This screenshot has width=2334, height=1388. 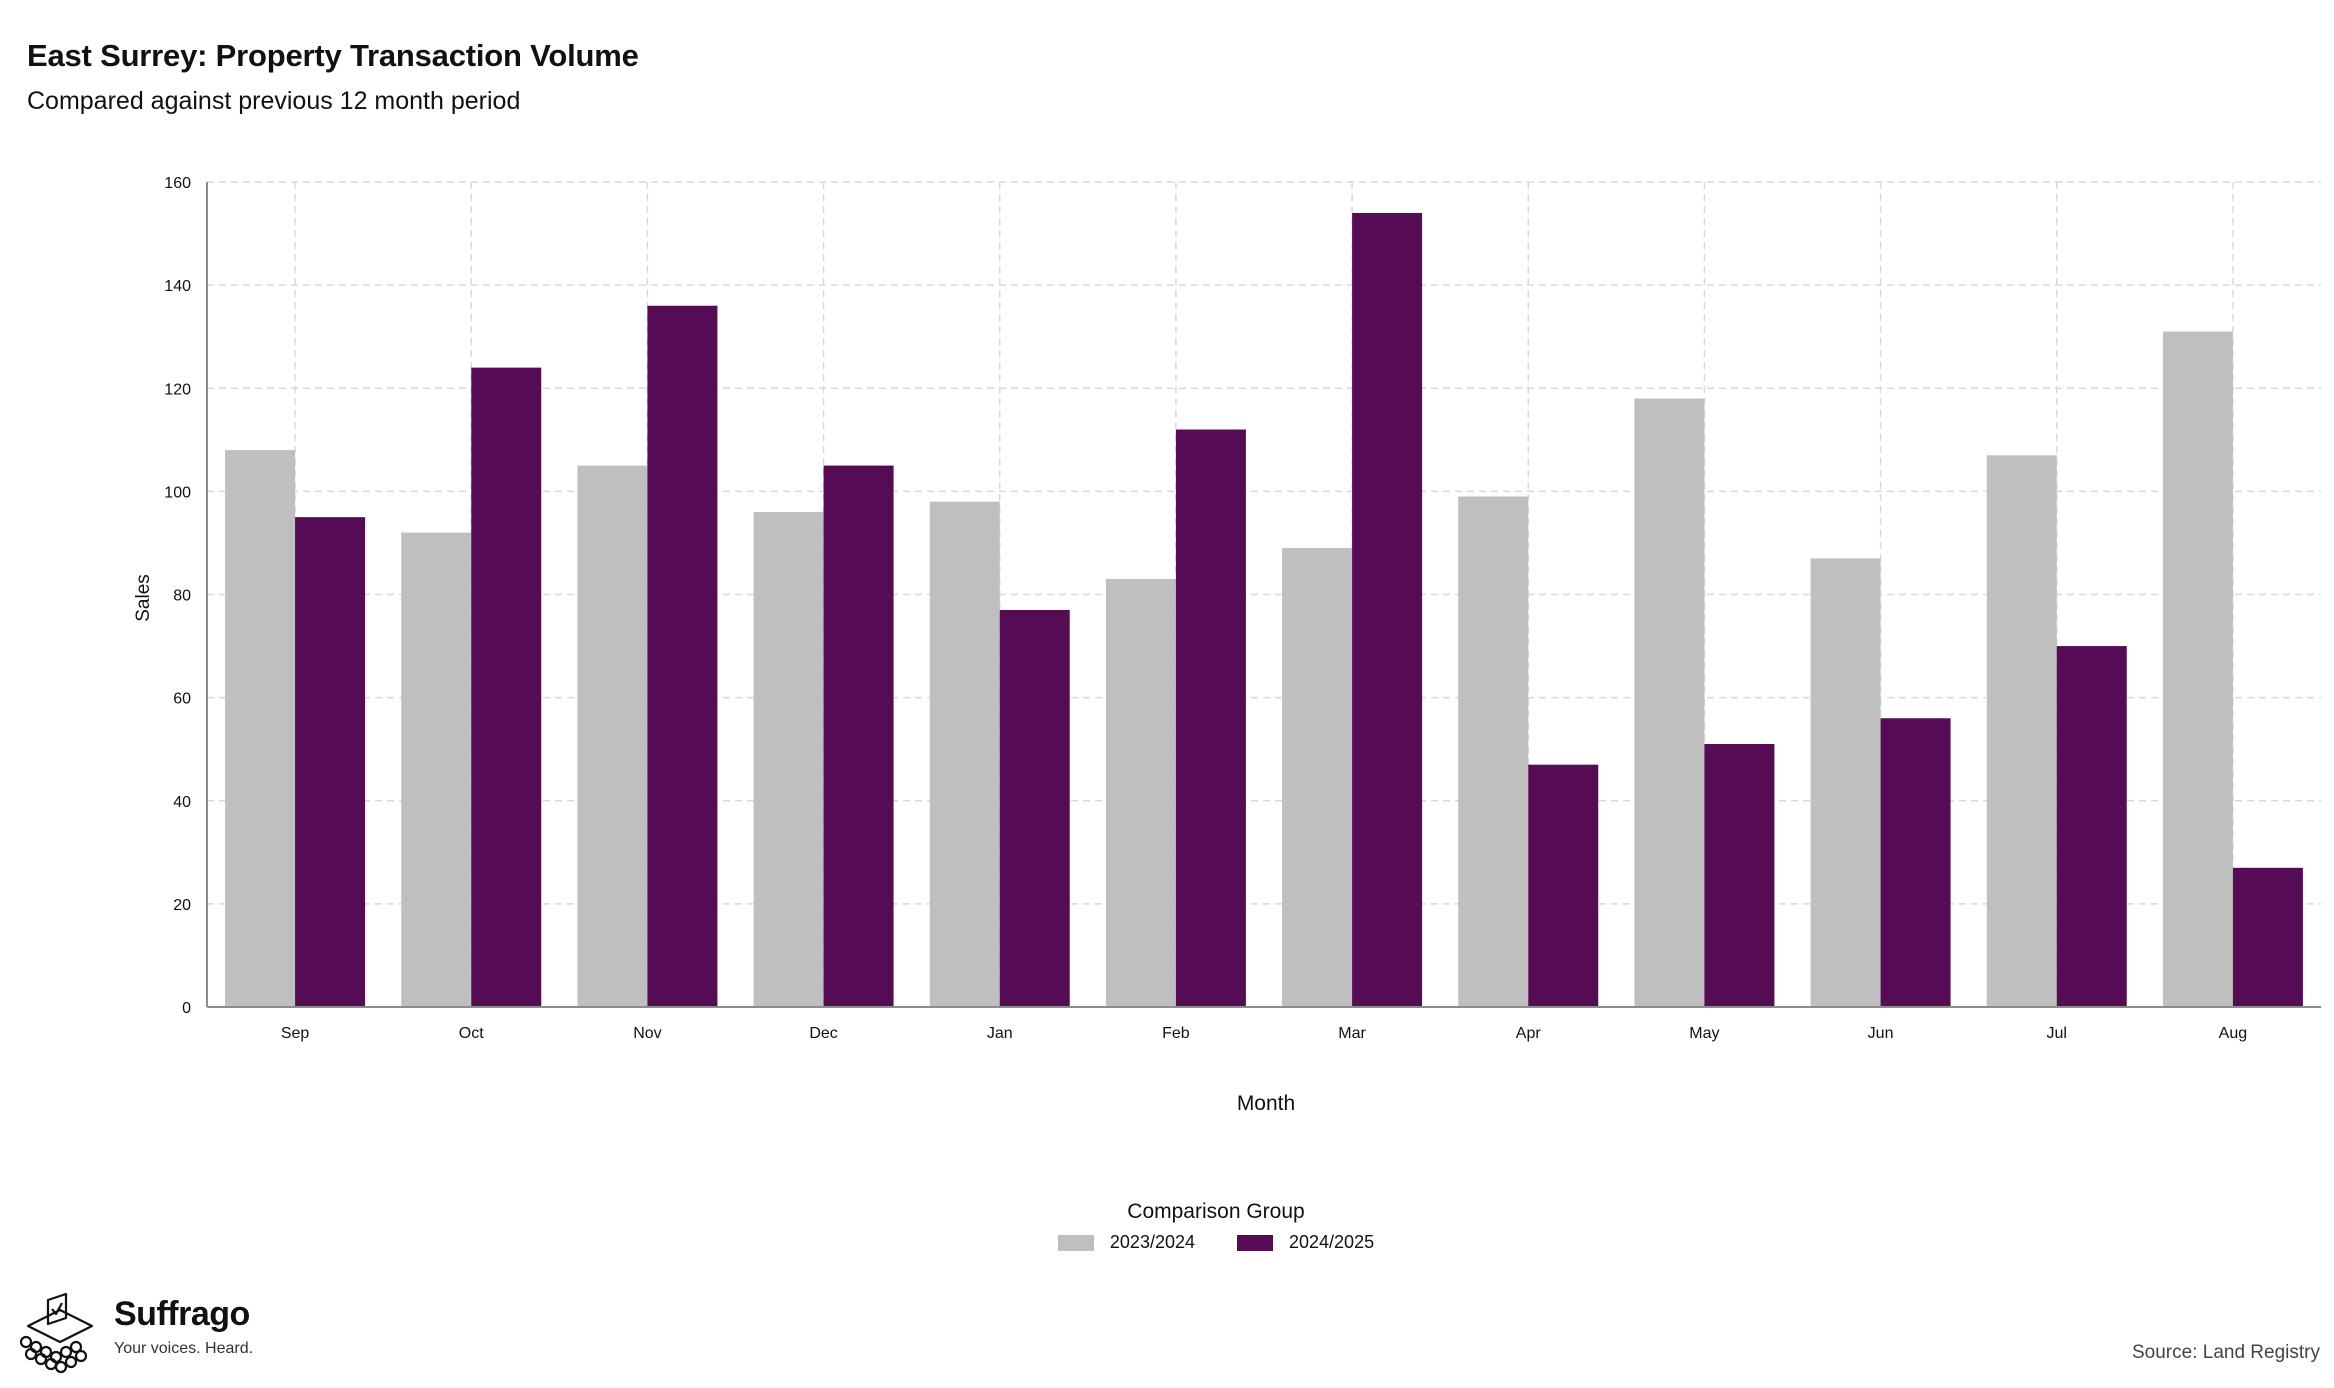 What do you see at coordinates (2091, 826) in the screenshot?
I see `bar-2024-2025-jul` at bounding box center [2091, 826].